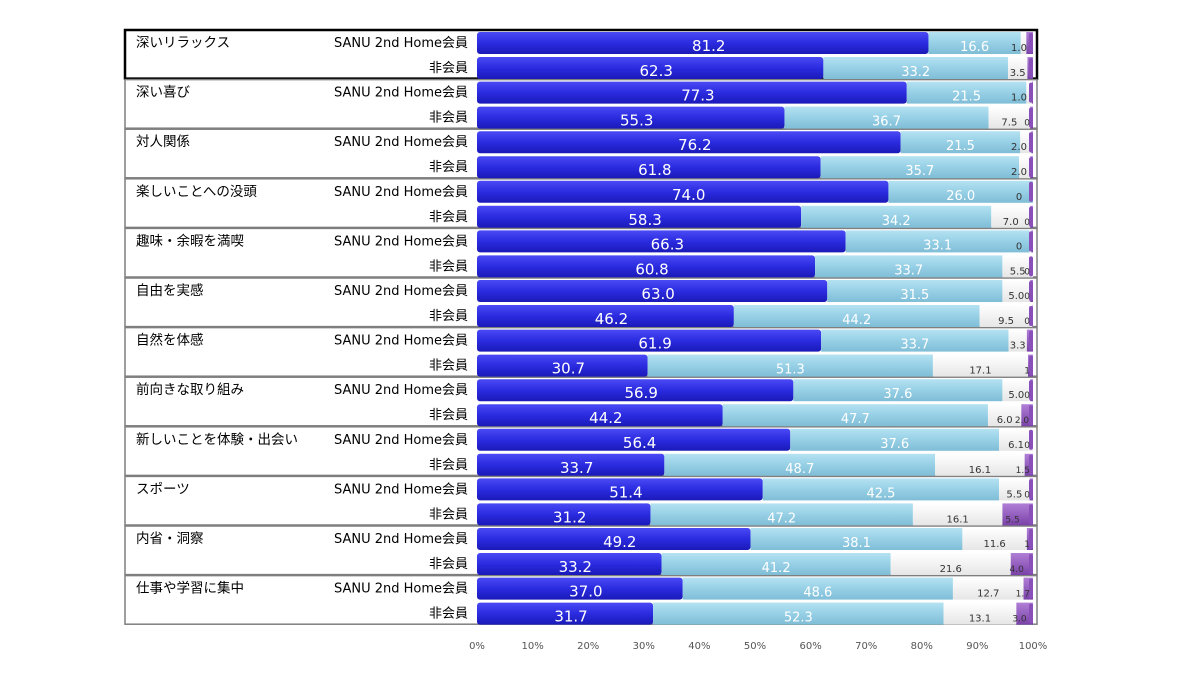  Describe the element at coordinates (951, 569) in the screenshot. I see `value-label: 21.6` at that location.